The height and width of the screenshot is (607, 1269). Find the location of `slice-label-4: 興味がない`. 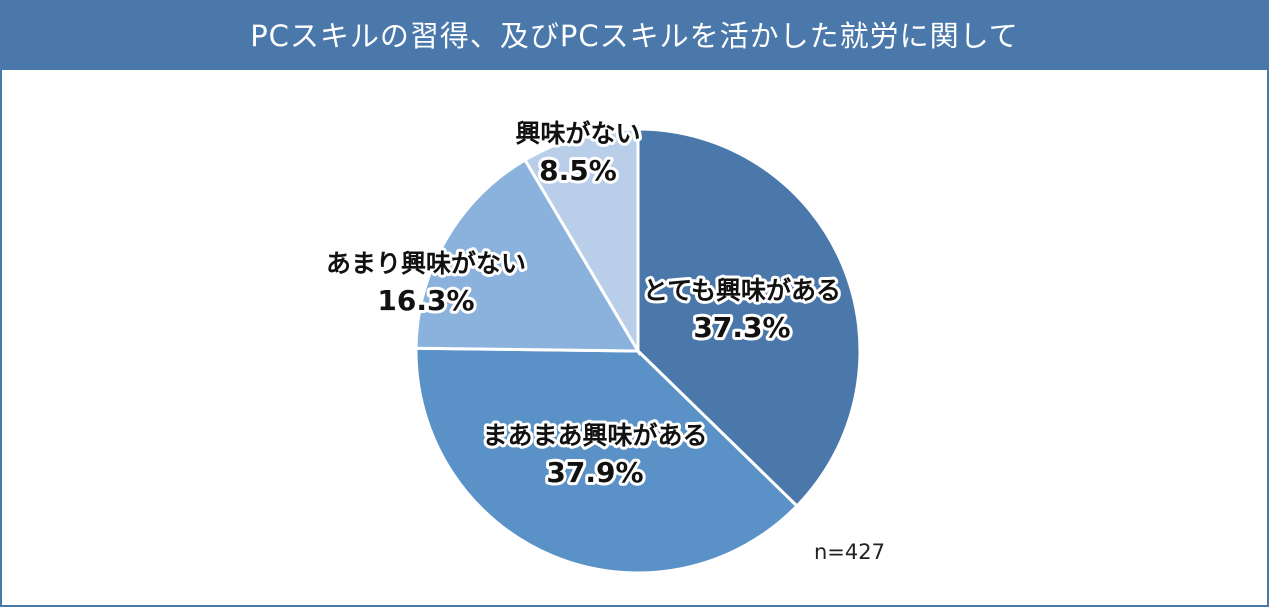

slice-label-4: 興味がない is located at coordinates (577, 133).